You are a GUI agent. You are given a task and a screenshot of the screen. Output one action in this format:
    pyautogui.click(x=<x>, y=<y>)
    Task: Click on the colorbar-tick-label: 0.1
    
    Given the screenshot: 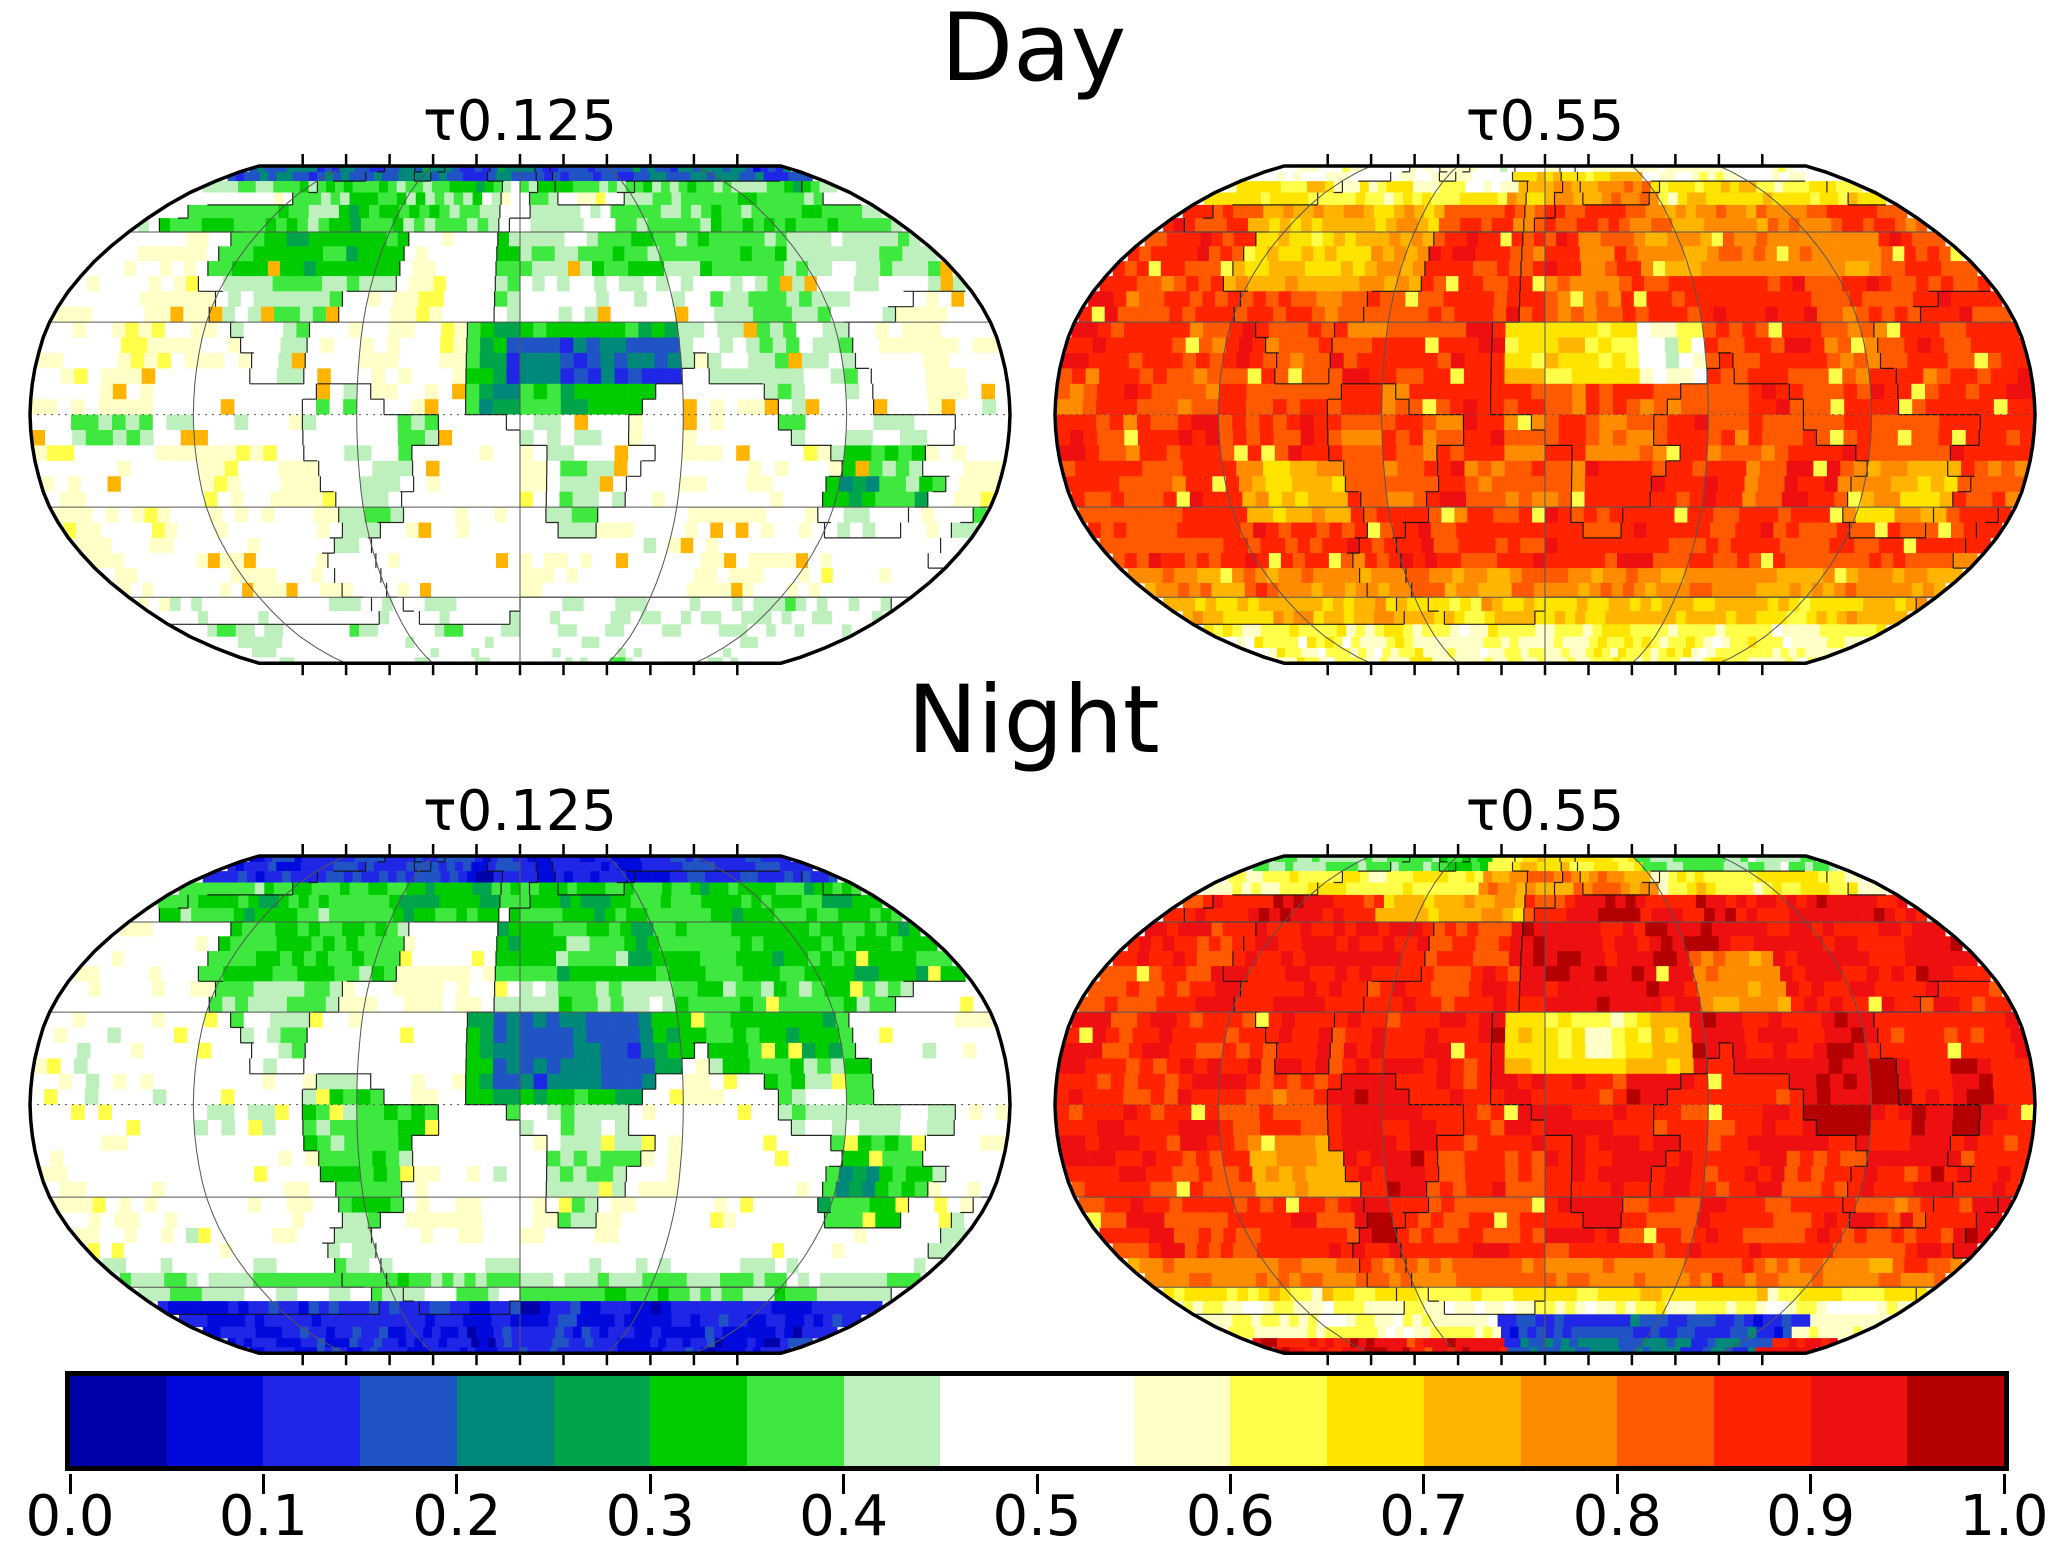 What is the action you would take?
    pyautogui.click(x=263, y=1516)
    